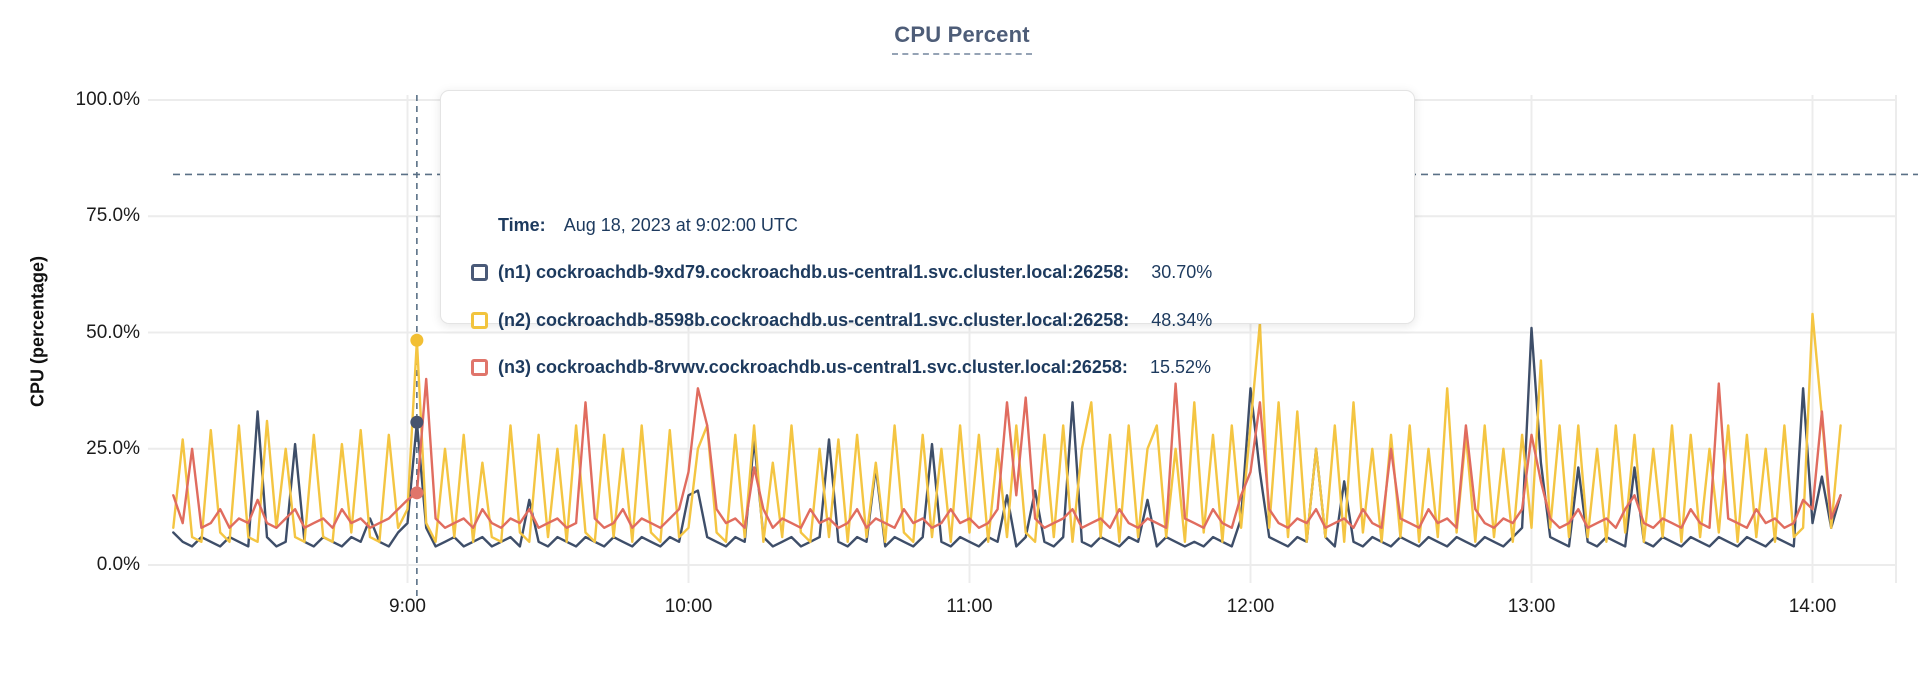 This screenshot has width=1924, height=694. What do you see at coordinates (1812, 606) in the screenshot?
I see `x-tick-label: 14:00` at bounding box center [1812, 606].